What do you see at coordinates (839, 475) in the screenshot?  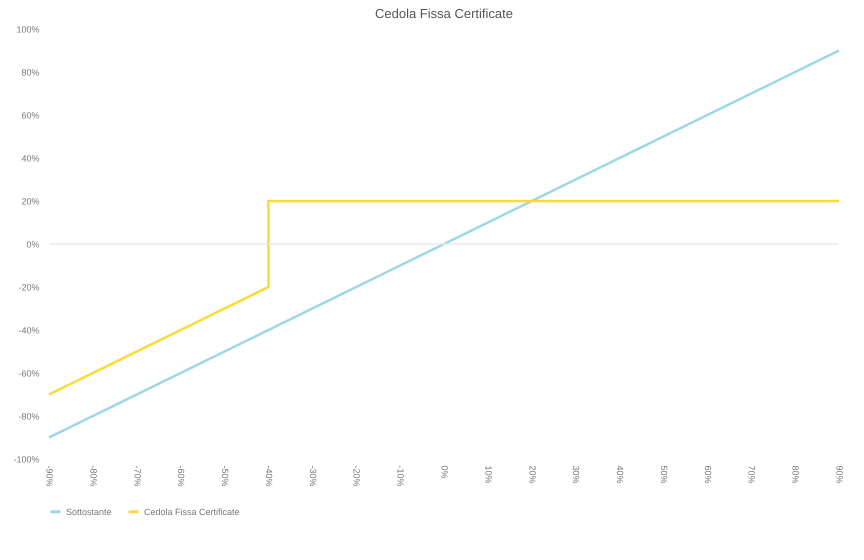 I see `x-tick-label: 90%` at bounding box center [839, 475].